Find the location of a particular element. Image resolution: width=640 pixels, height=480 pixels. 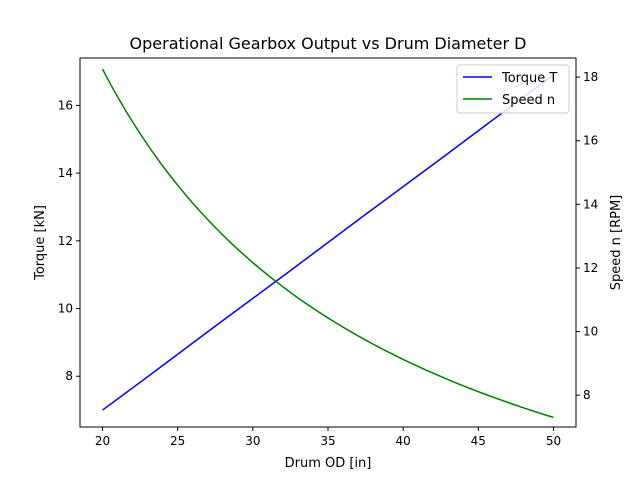

x-axis: 20 25 30 35 40 45 50 is located at coordinates (328, 437).